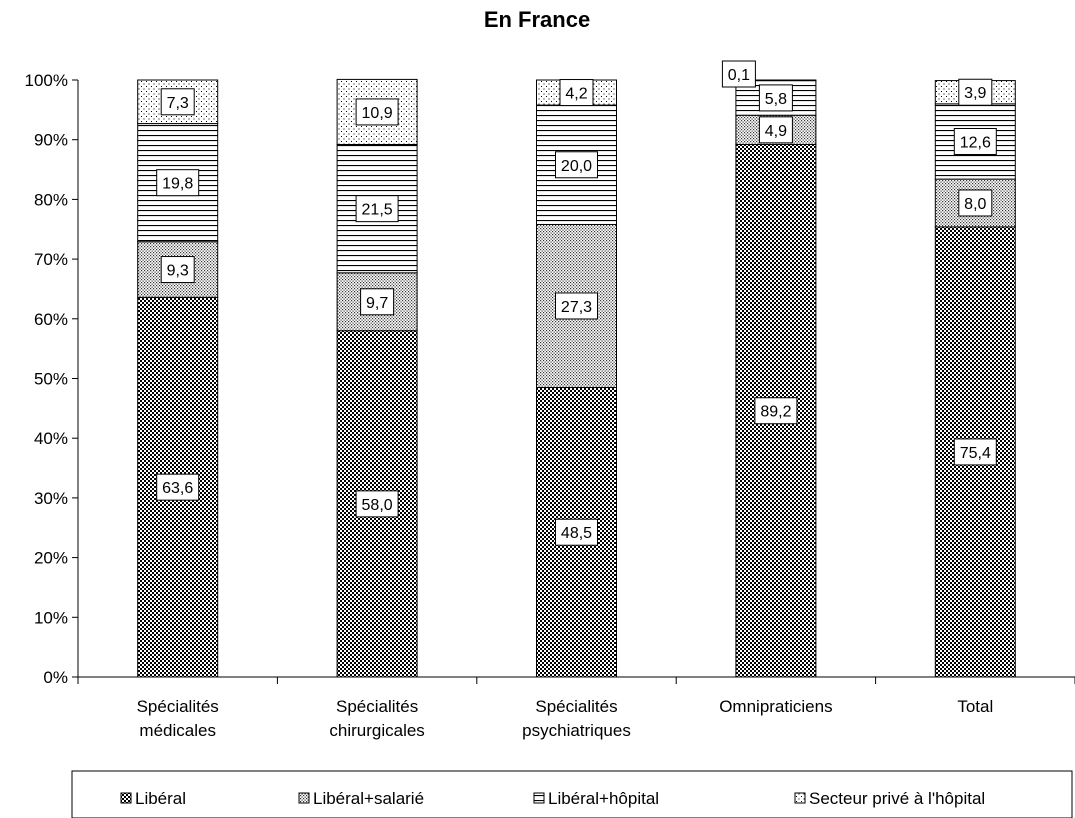 This screenshot has width=1075, height=818. I want to click on data-label: 63,6, so click(177, 488).